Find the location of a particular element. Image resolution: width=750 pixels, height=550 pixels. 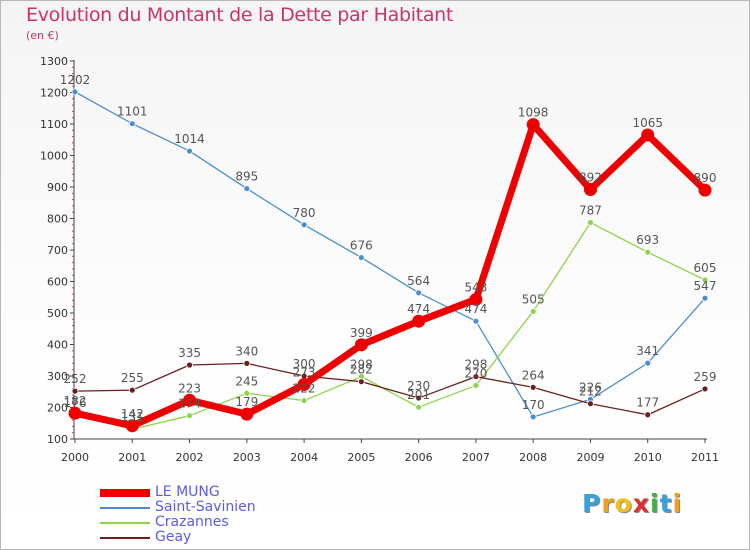

data-label-le-mung: 182 is located at coordinates (75, 401).